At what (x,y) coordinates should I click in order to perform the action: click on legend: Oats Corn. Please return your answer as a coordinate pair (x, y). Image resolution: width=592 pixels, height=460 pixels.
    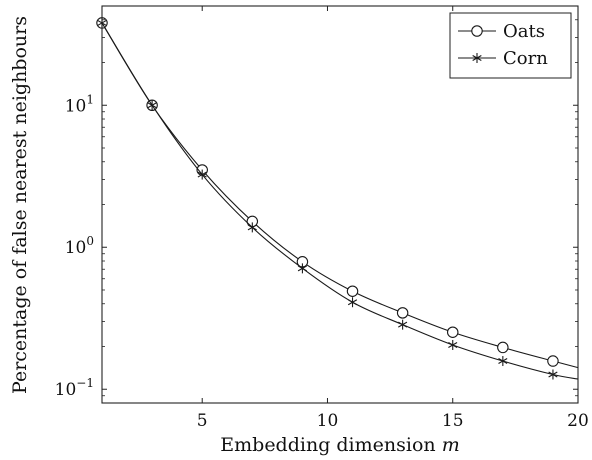
    Looking at the image, I should click on (510, 45).